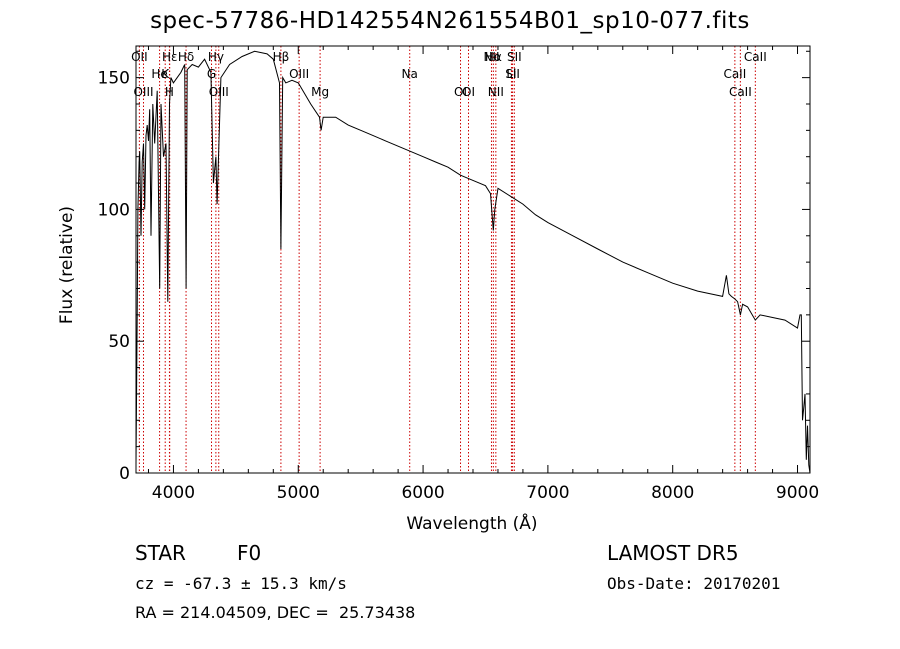 Image resolution: width=900 pixels, height=649 pixels. Describe the element at coordinates (124, 474) in the screenshot. I see `y-tick-label: 0` at that location.